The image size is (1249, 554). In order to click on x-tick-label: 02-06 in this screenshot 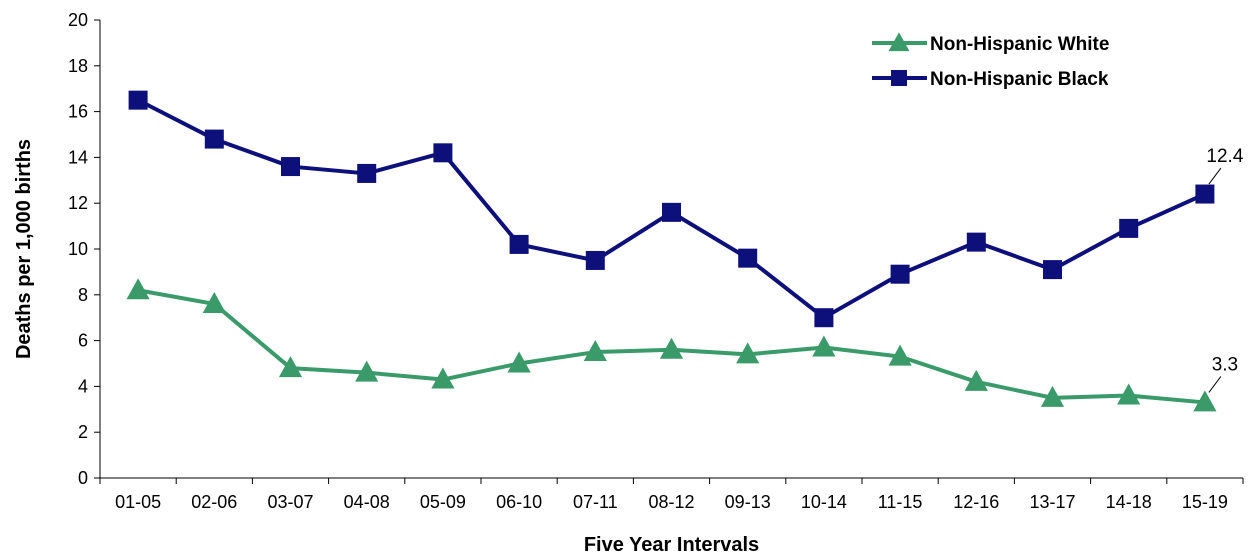, I will do `click(214, 502)`.